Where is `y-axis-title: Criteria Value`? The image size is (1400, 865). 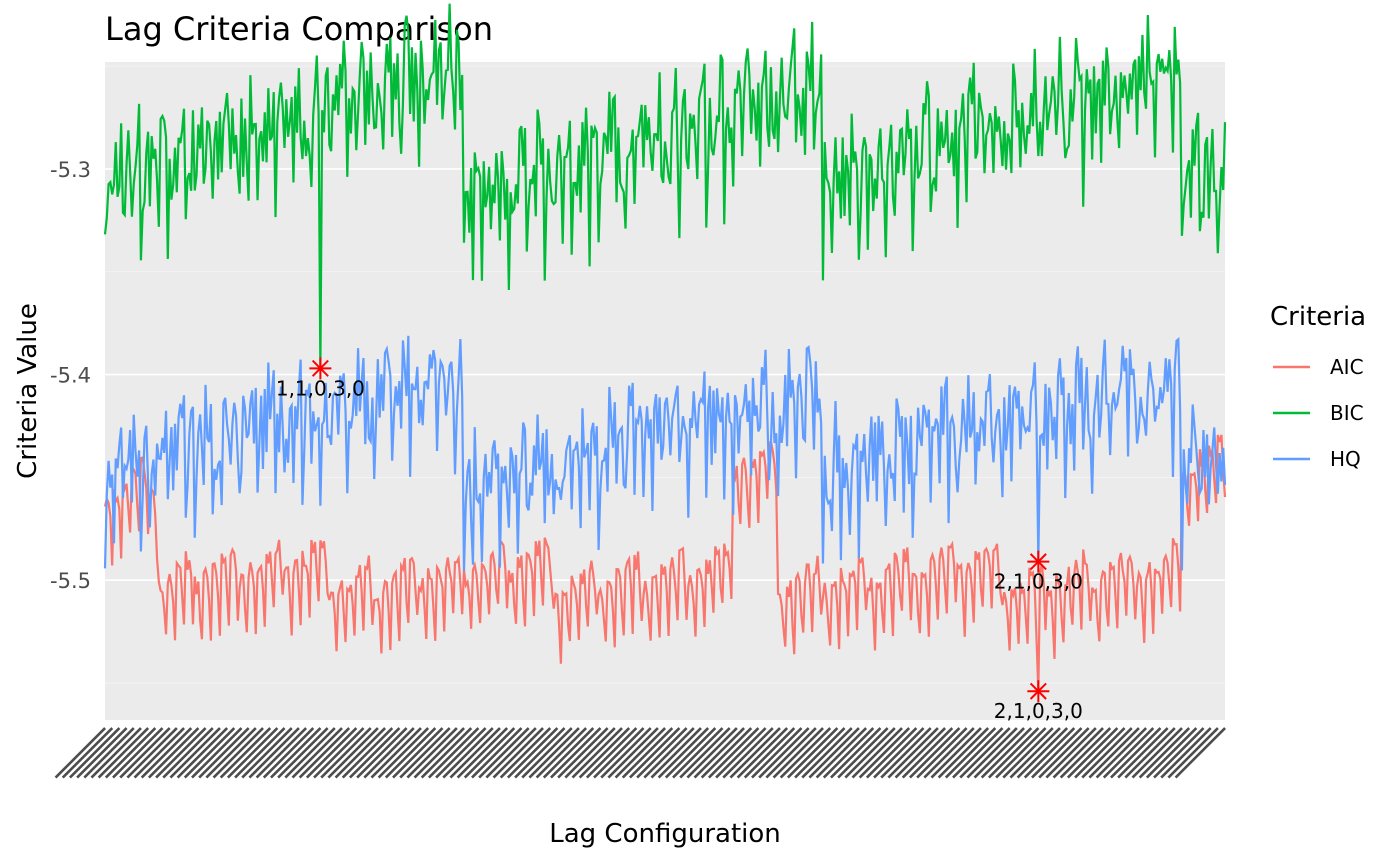
y-axis-title: Criteria Value is located at coordinates (28, 391).